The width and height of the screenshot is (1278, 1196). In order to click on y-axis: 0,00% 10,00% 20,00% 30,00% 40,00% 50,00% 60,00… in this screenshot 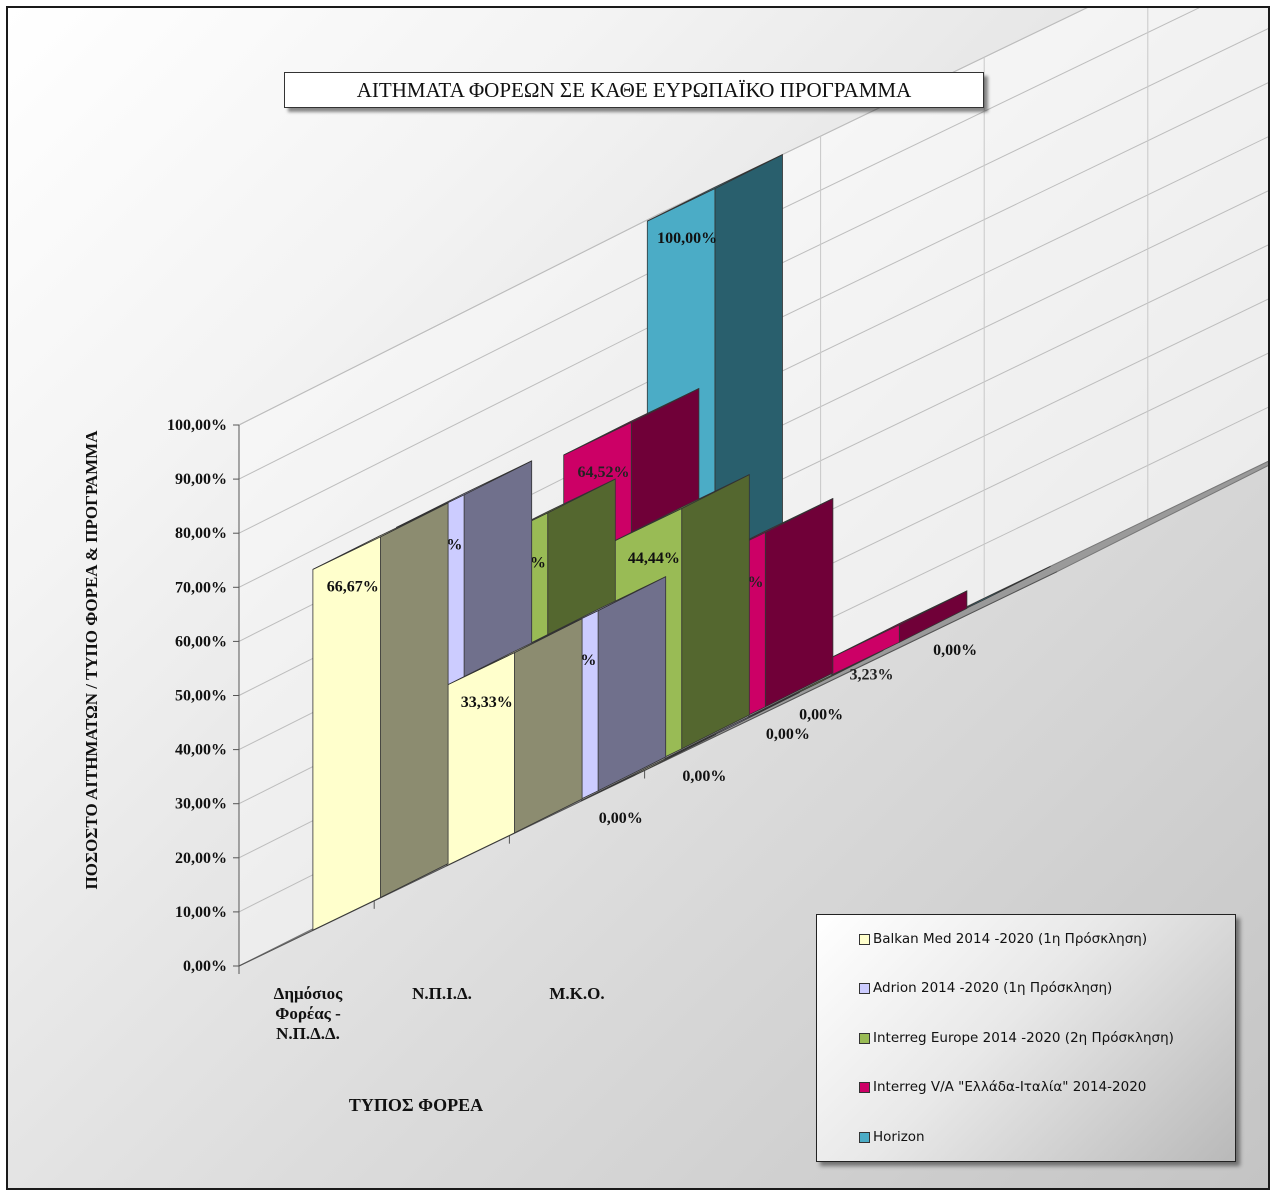, I will do `click(203, 696)`.